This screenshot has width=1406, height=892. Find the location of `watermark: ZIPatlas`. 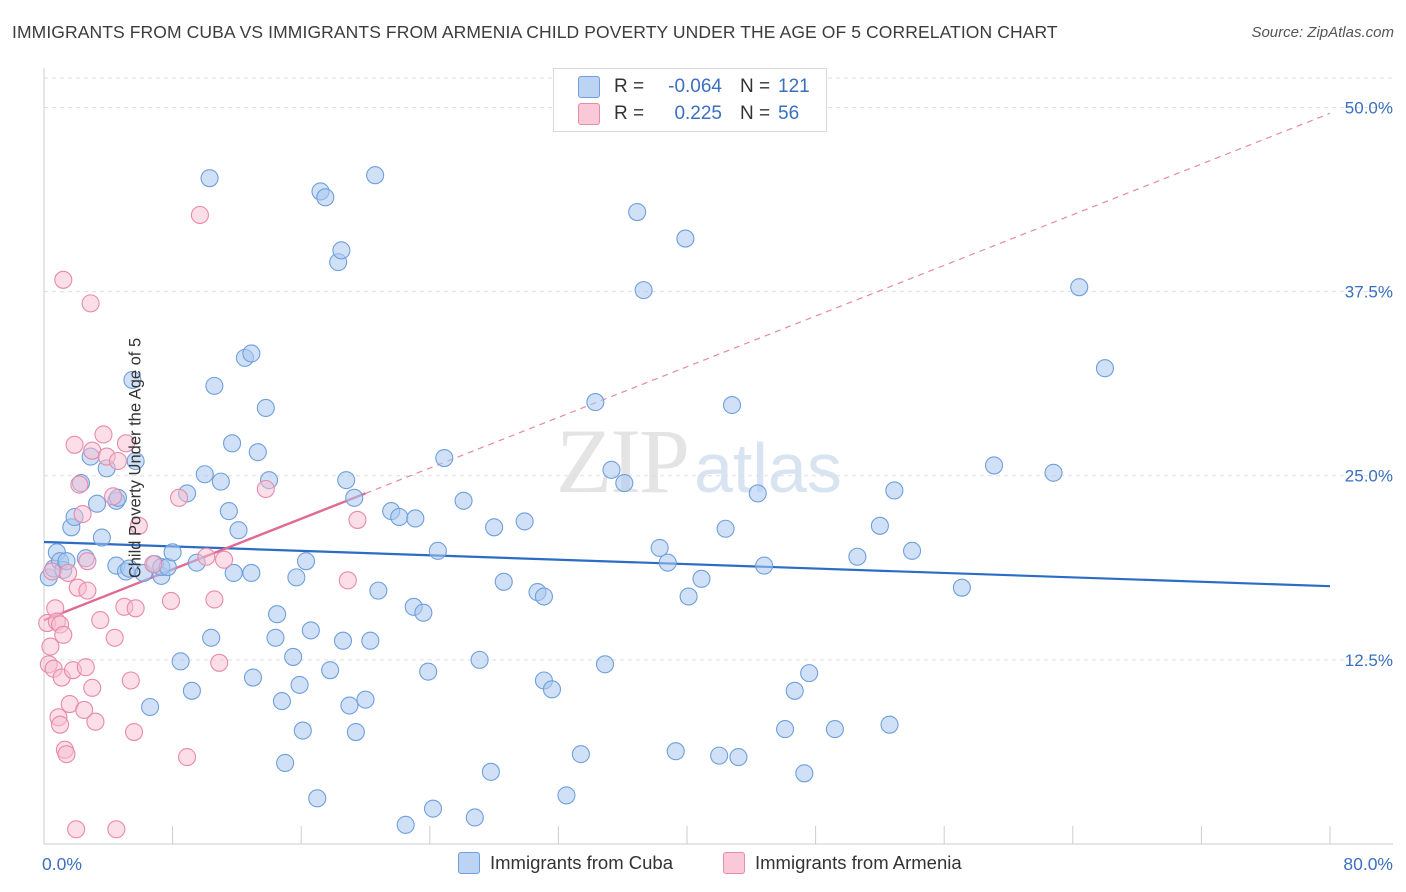

watermark: ZIPatlas is located at coordinates (699, 461).